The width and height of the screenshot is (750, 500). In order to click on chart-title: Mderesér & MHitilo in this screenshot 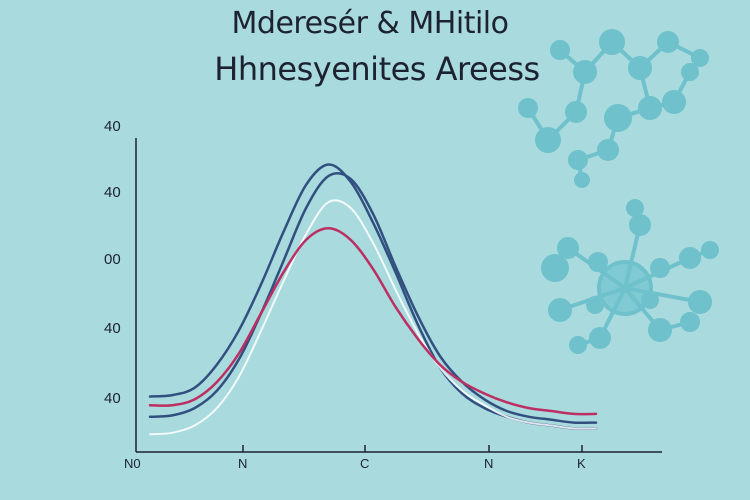, I will do `click(370, 23)`.